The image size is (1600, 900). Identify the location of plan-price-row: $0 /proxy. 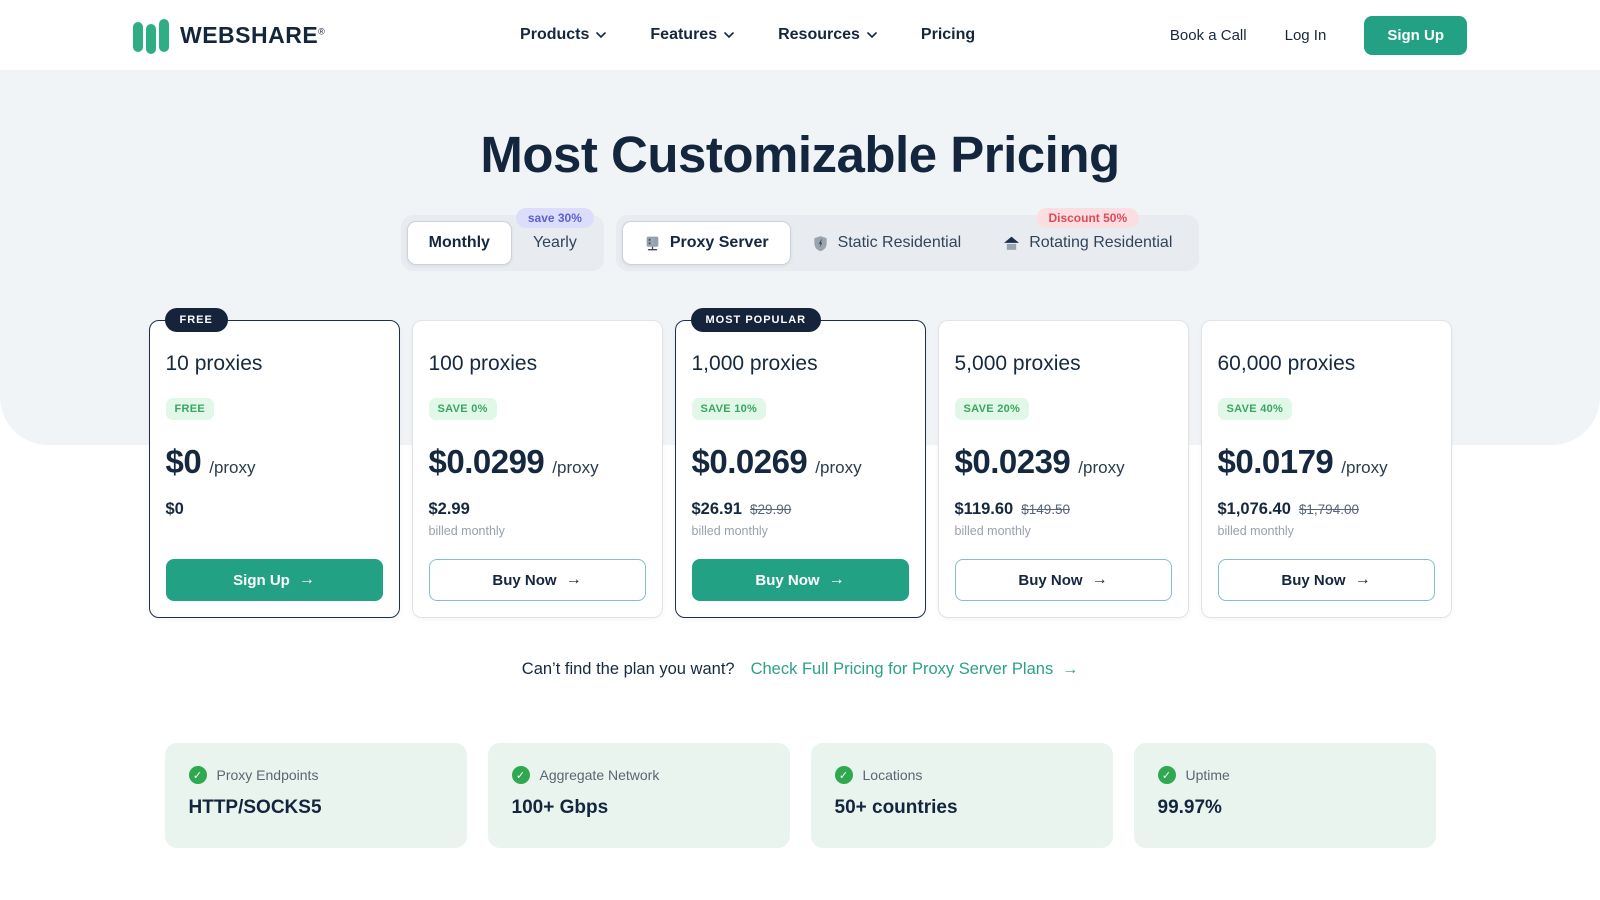
(274, 462).